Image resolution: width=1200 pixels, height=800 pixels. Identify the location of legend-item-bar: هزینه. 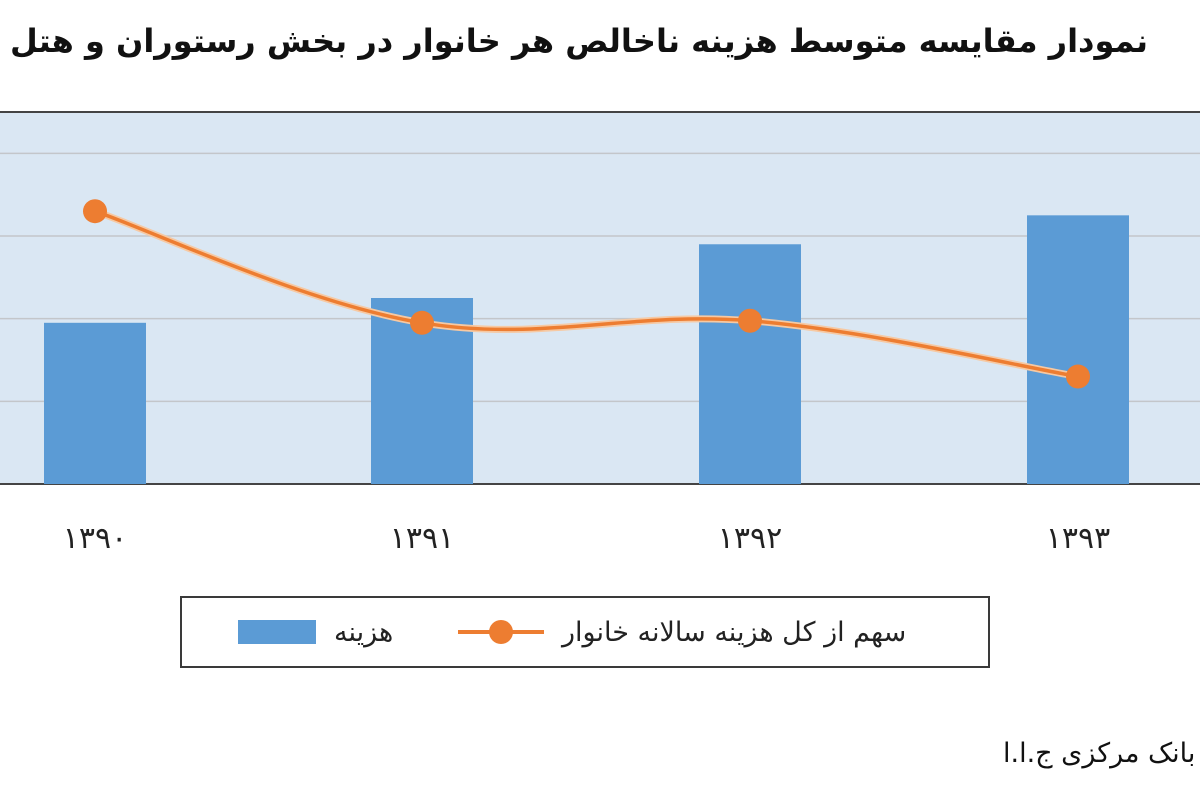
(315, 632).